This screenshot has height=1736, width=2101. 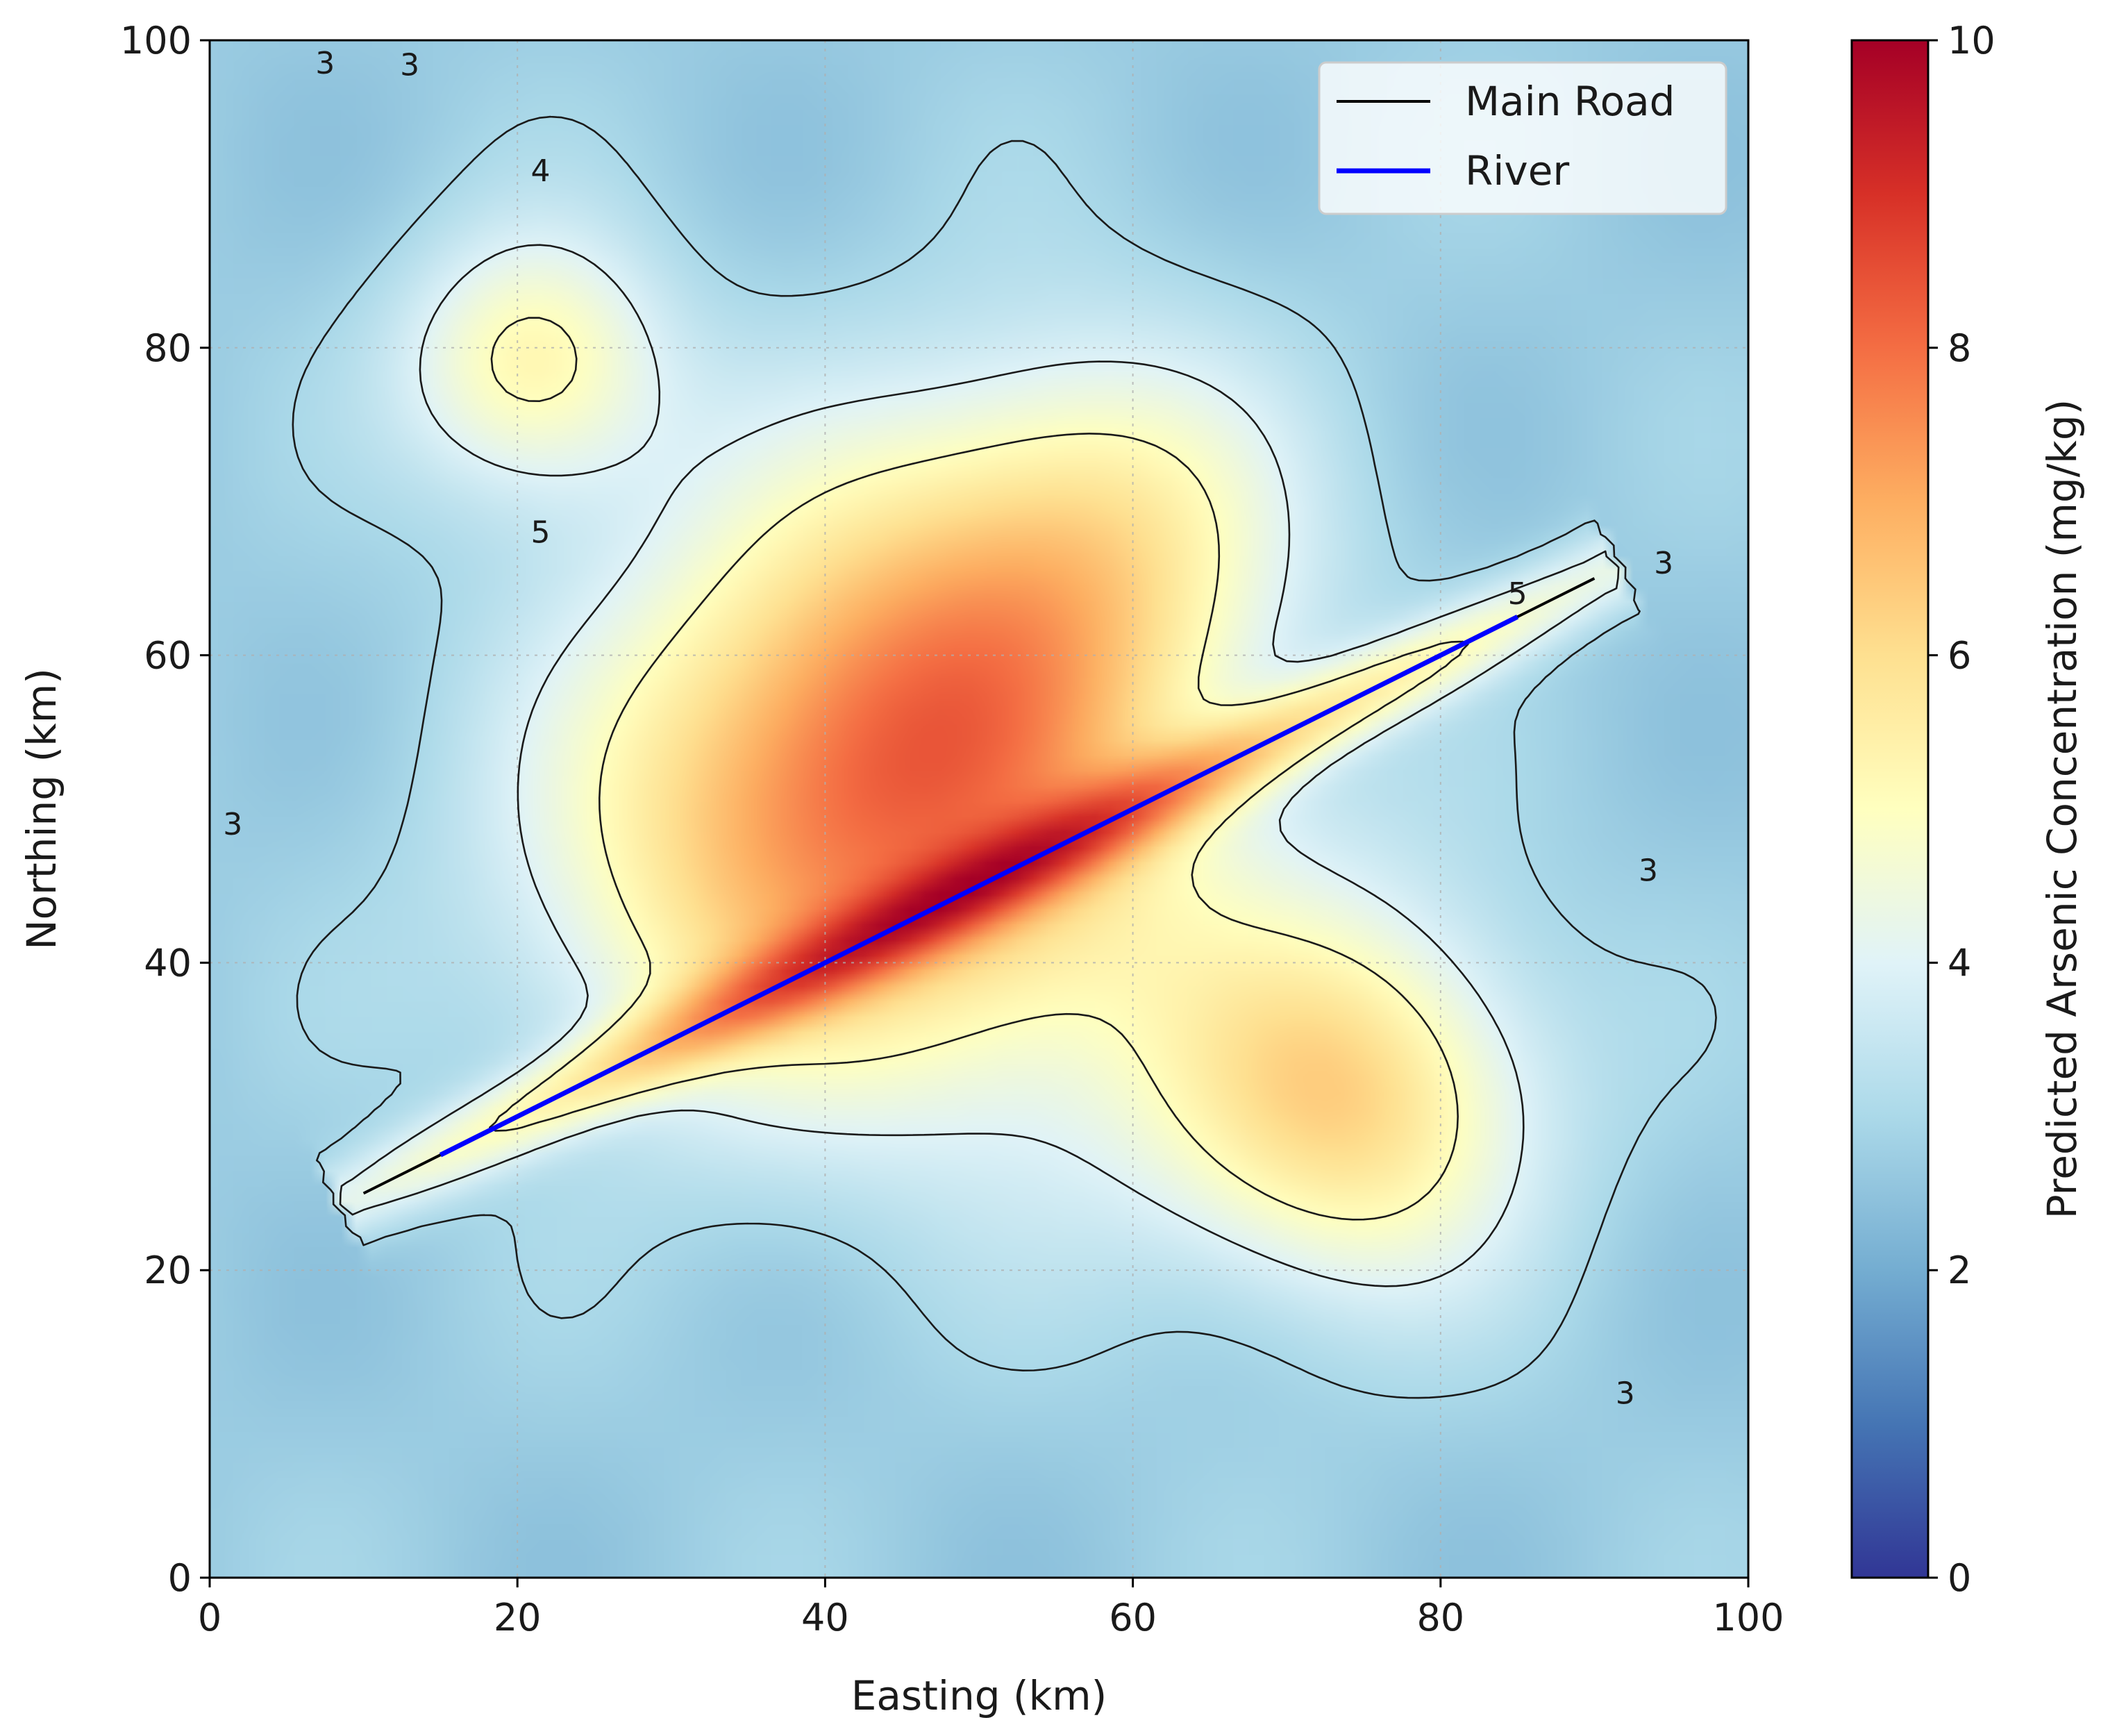 I want to click on y-tick-label: 80, so click(x=168, y=348).